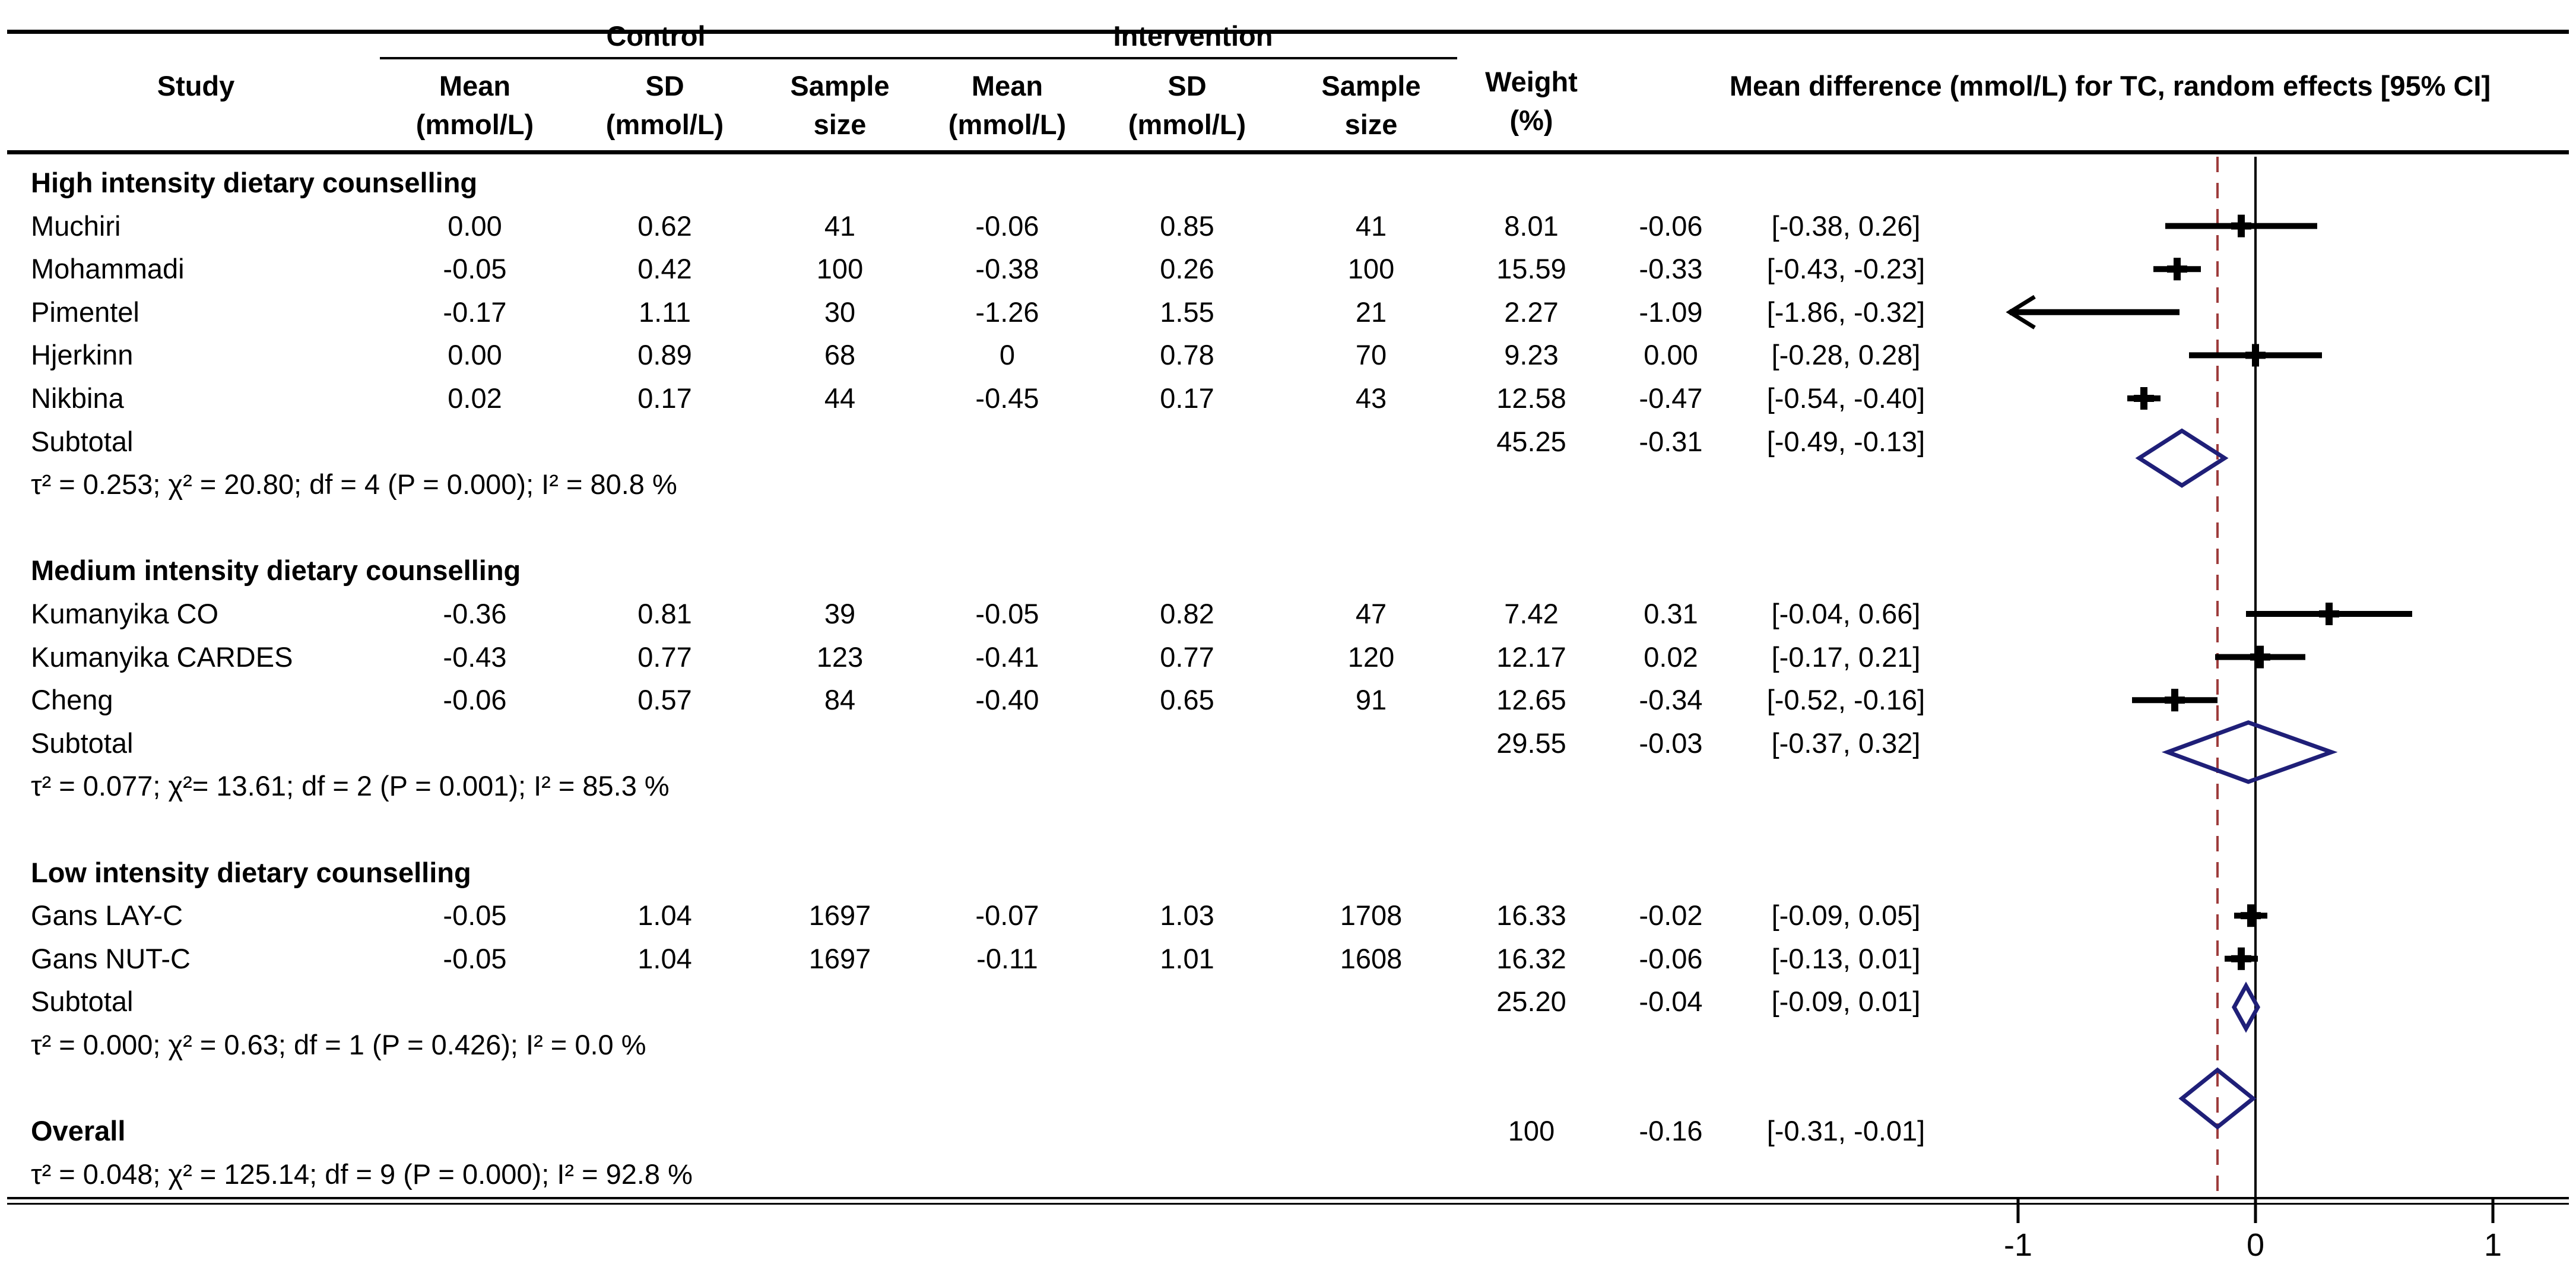 Image resolution: width=2576 pixels, height=1267 pixels. Describe the element at coordinates (840, 269) in the screenshot. I see `control-n: 100` at that location.